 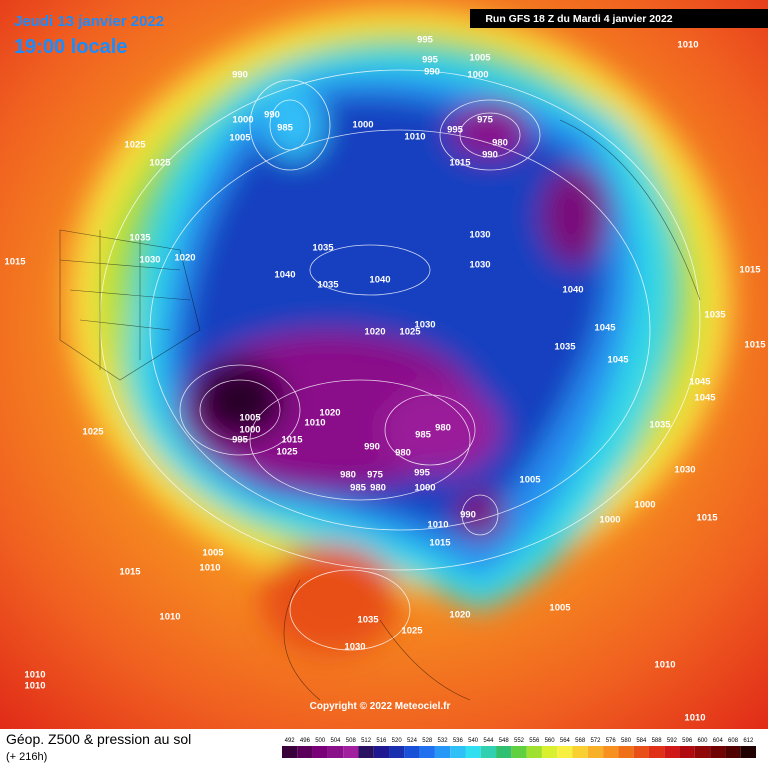 I want to click on legend-level: 516, so click(x=381, y=741).